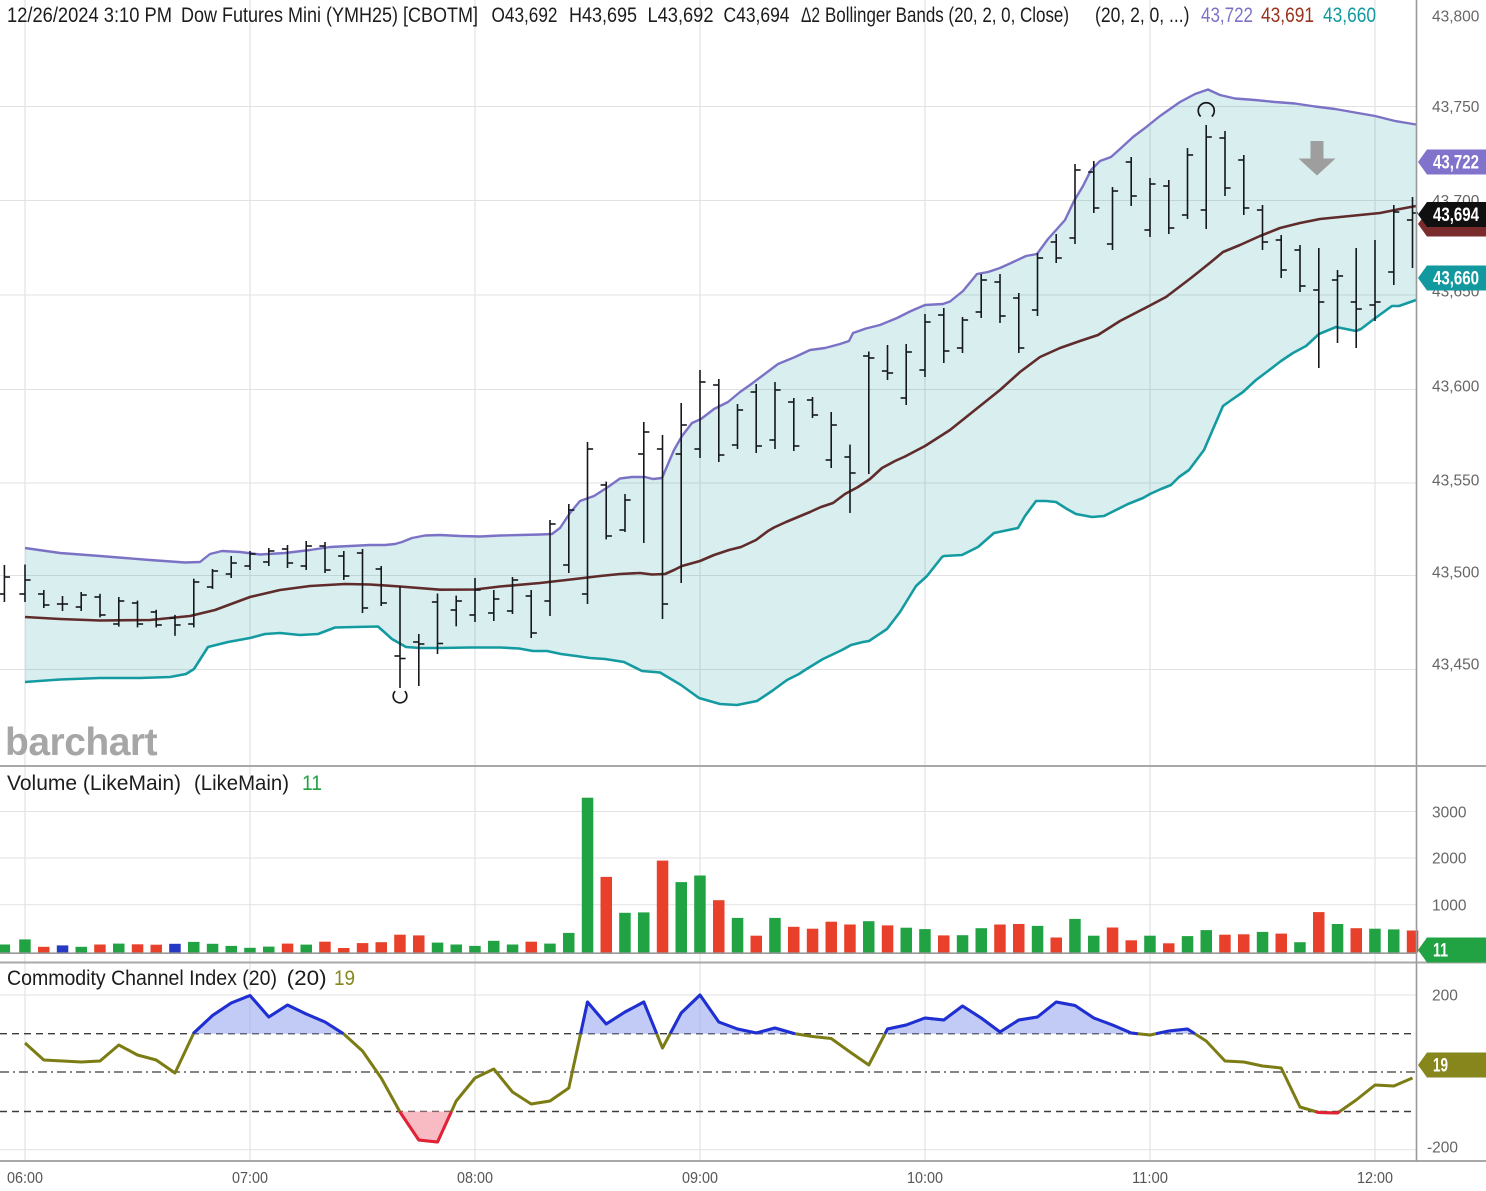  What do you see at coordinates (1442, 1147) in the screenshot?
I see `svg-text: -200` at bounding box center [1442, 1147].